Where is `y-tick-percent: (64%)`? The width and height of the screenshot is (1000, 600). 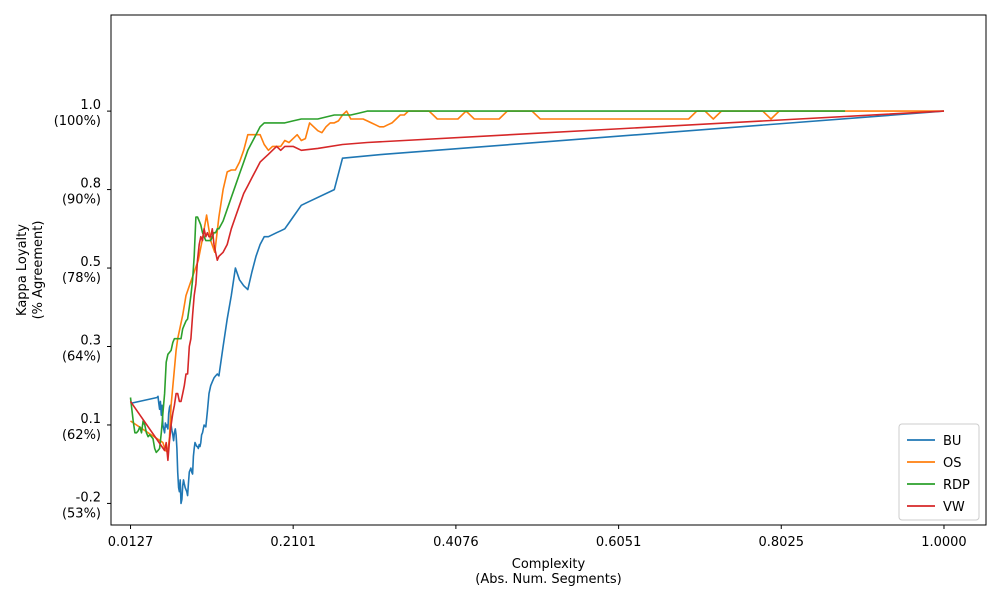
y-tick-percent: (64%) is located at coordinates (81, 357).